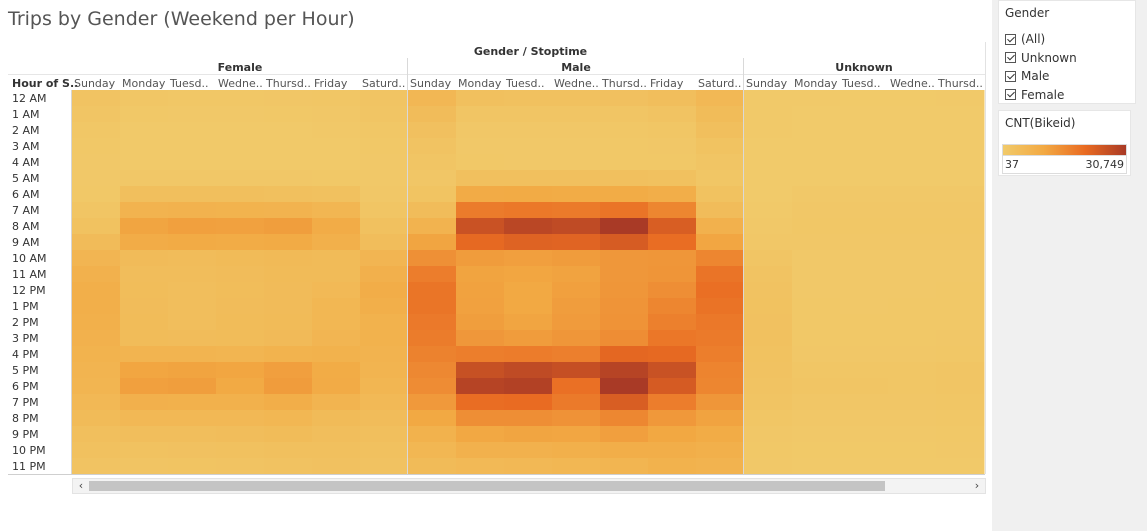  I want to click on gender-filter-card: Gender (All) Unknown Male Female, so click(1067, 52).